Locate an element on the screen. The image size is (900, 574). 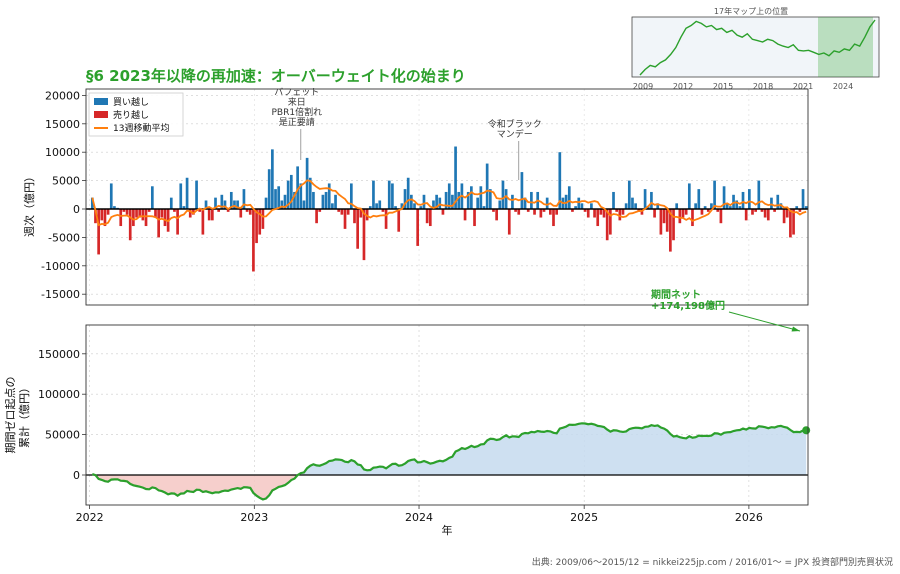
weekly-ytick-label: 0 is located at coordinates (76, 209).